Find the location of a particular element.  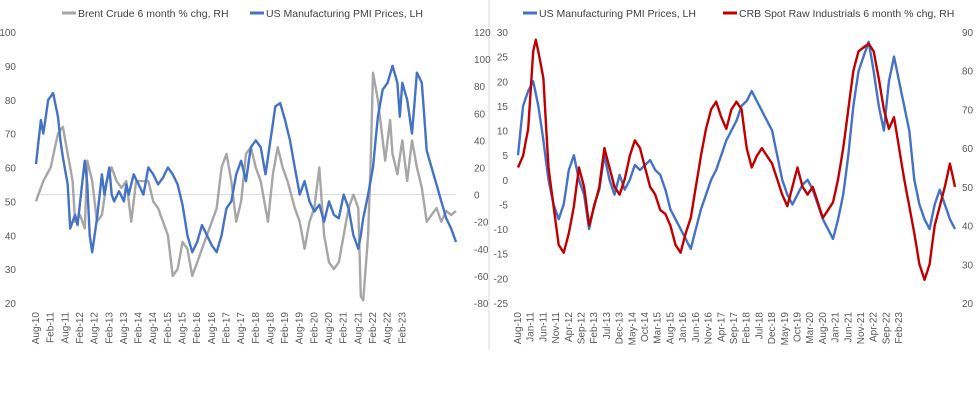

right-x-tick-label: Feb-18 is located at coordinates (747, 328).